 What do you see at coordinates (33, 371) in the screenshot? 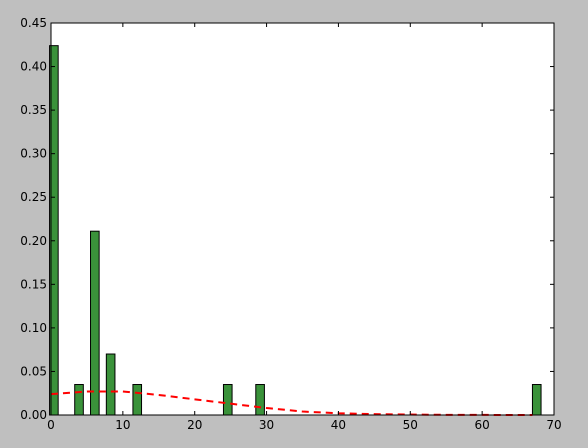
I see `y-tick-label: 0.05` at bounding box center [33, 371].